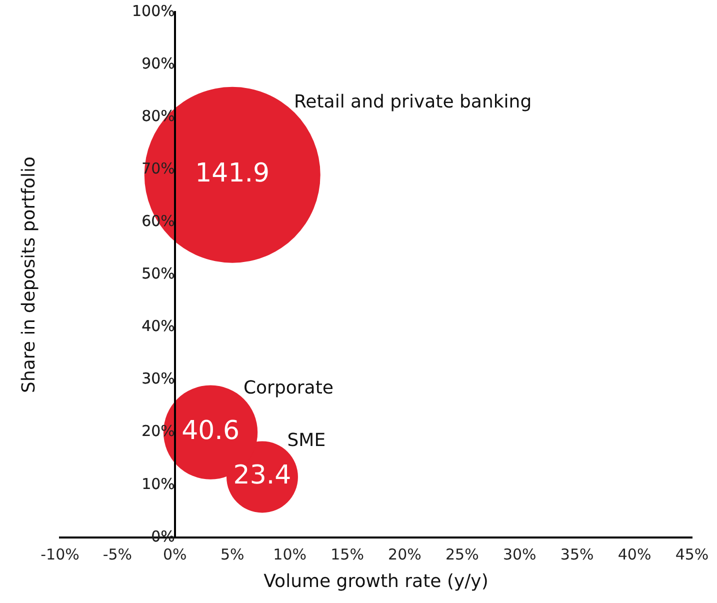 The height and width of the screenshot is (603, 717). I want to click on x-tick-label: 5%, so click(232, 554).